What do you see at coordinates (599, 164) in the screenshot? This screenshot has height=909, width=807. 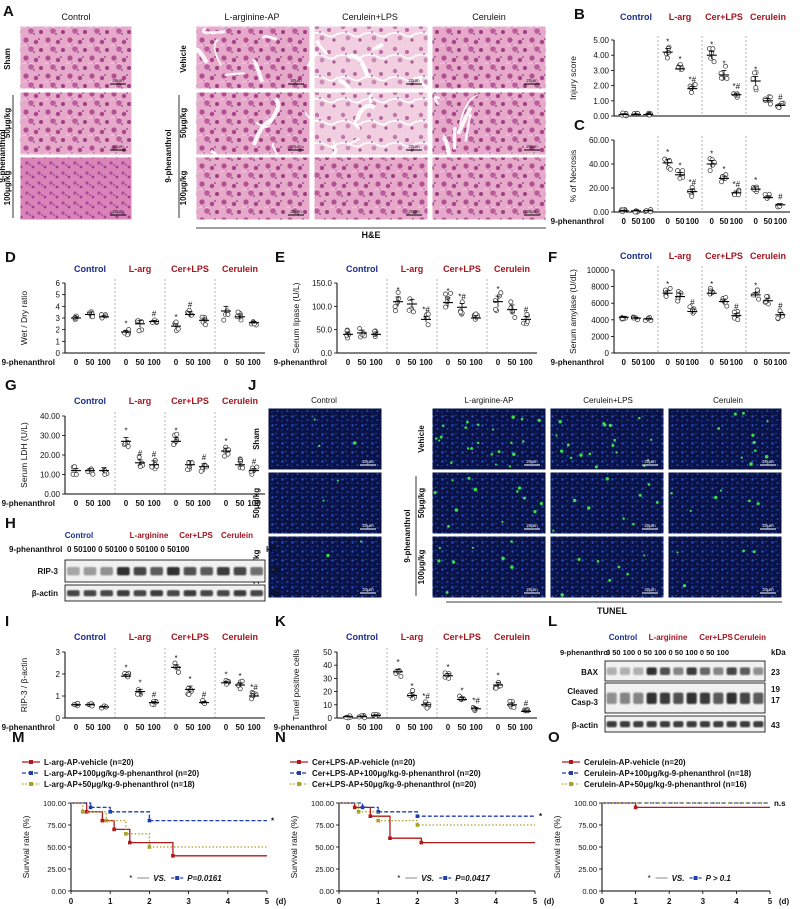 I see `y-tick-label: 40.00` at bounding box center [599, 164].